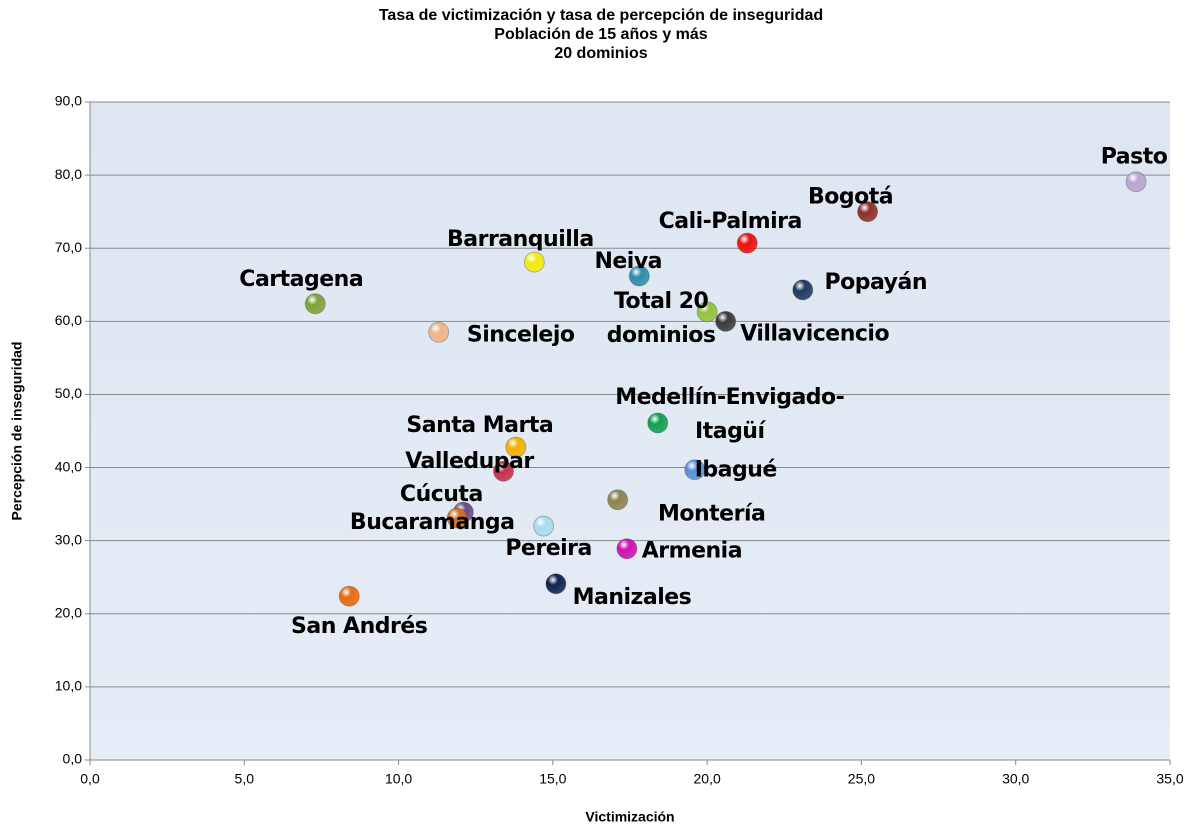 The height and width of the screenshot is (829, 1202). What do you see at coordinates (479, 425) in the screenshot?
I see `point-label: Santa Marta` at bounding box center [479, 425].